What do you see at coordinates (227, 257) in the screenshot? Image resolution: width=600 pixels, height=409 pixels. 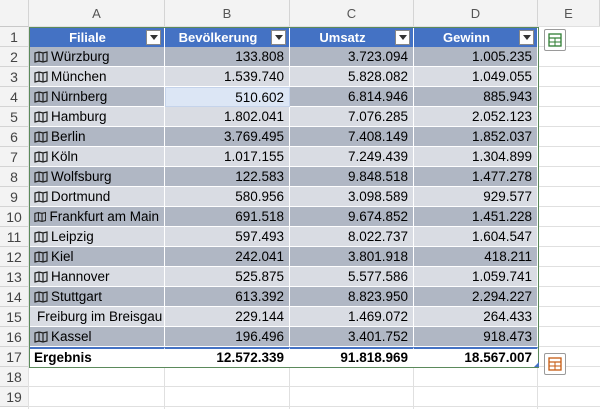 I see `table-cell-bev: 242.041` at bounding box center [227, 257].